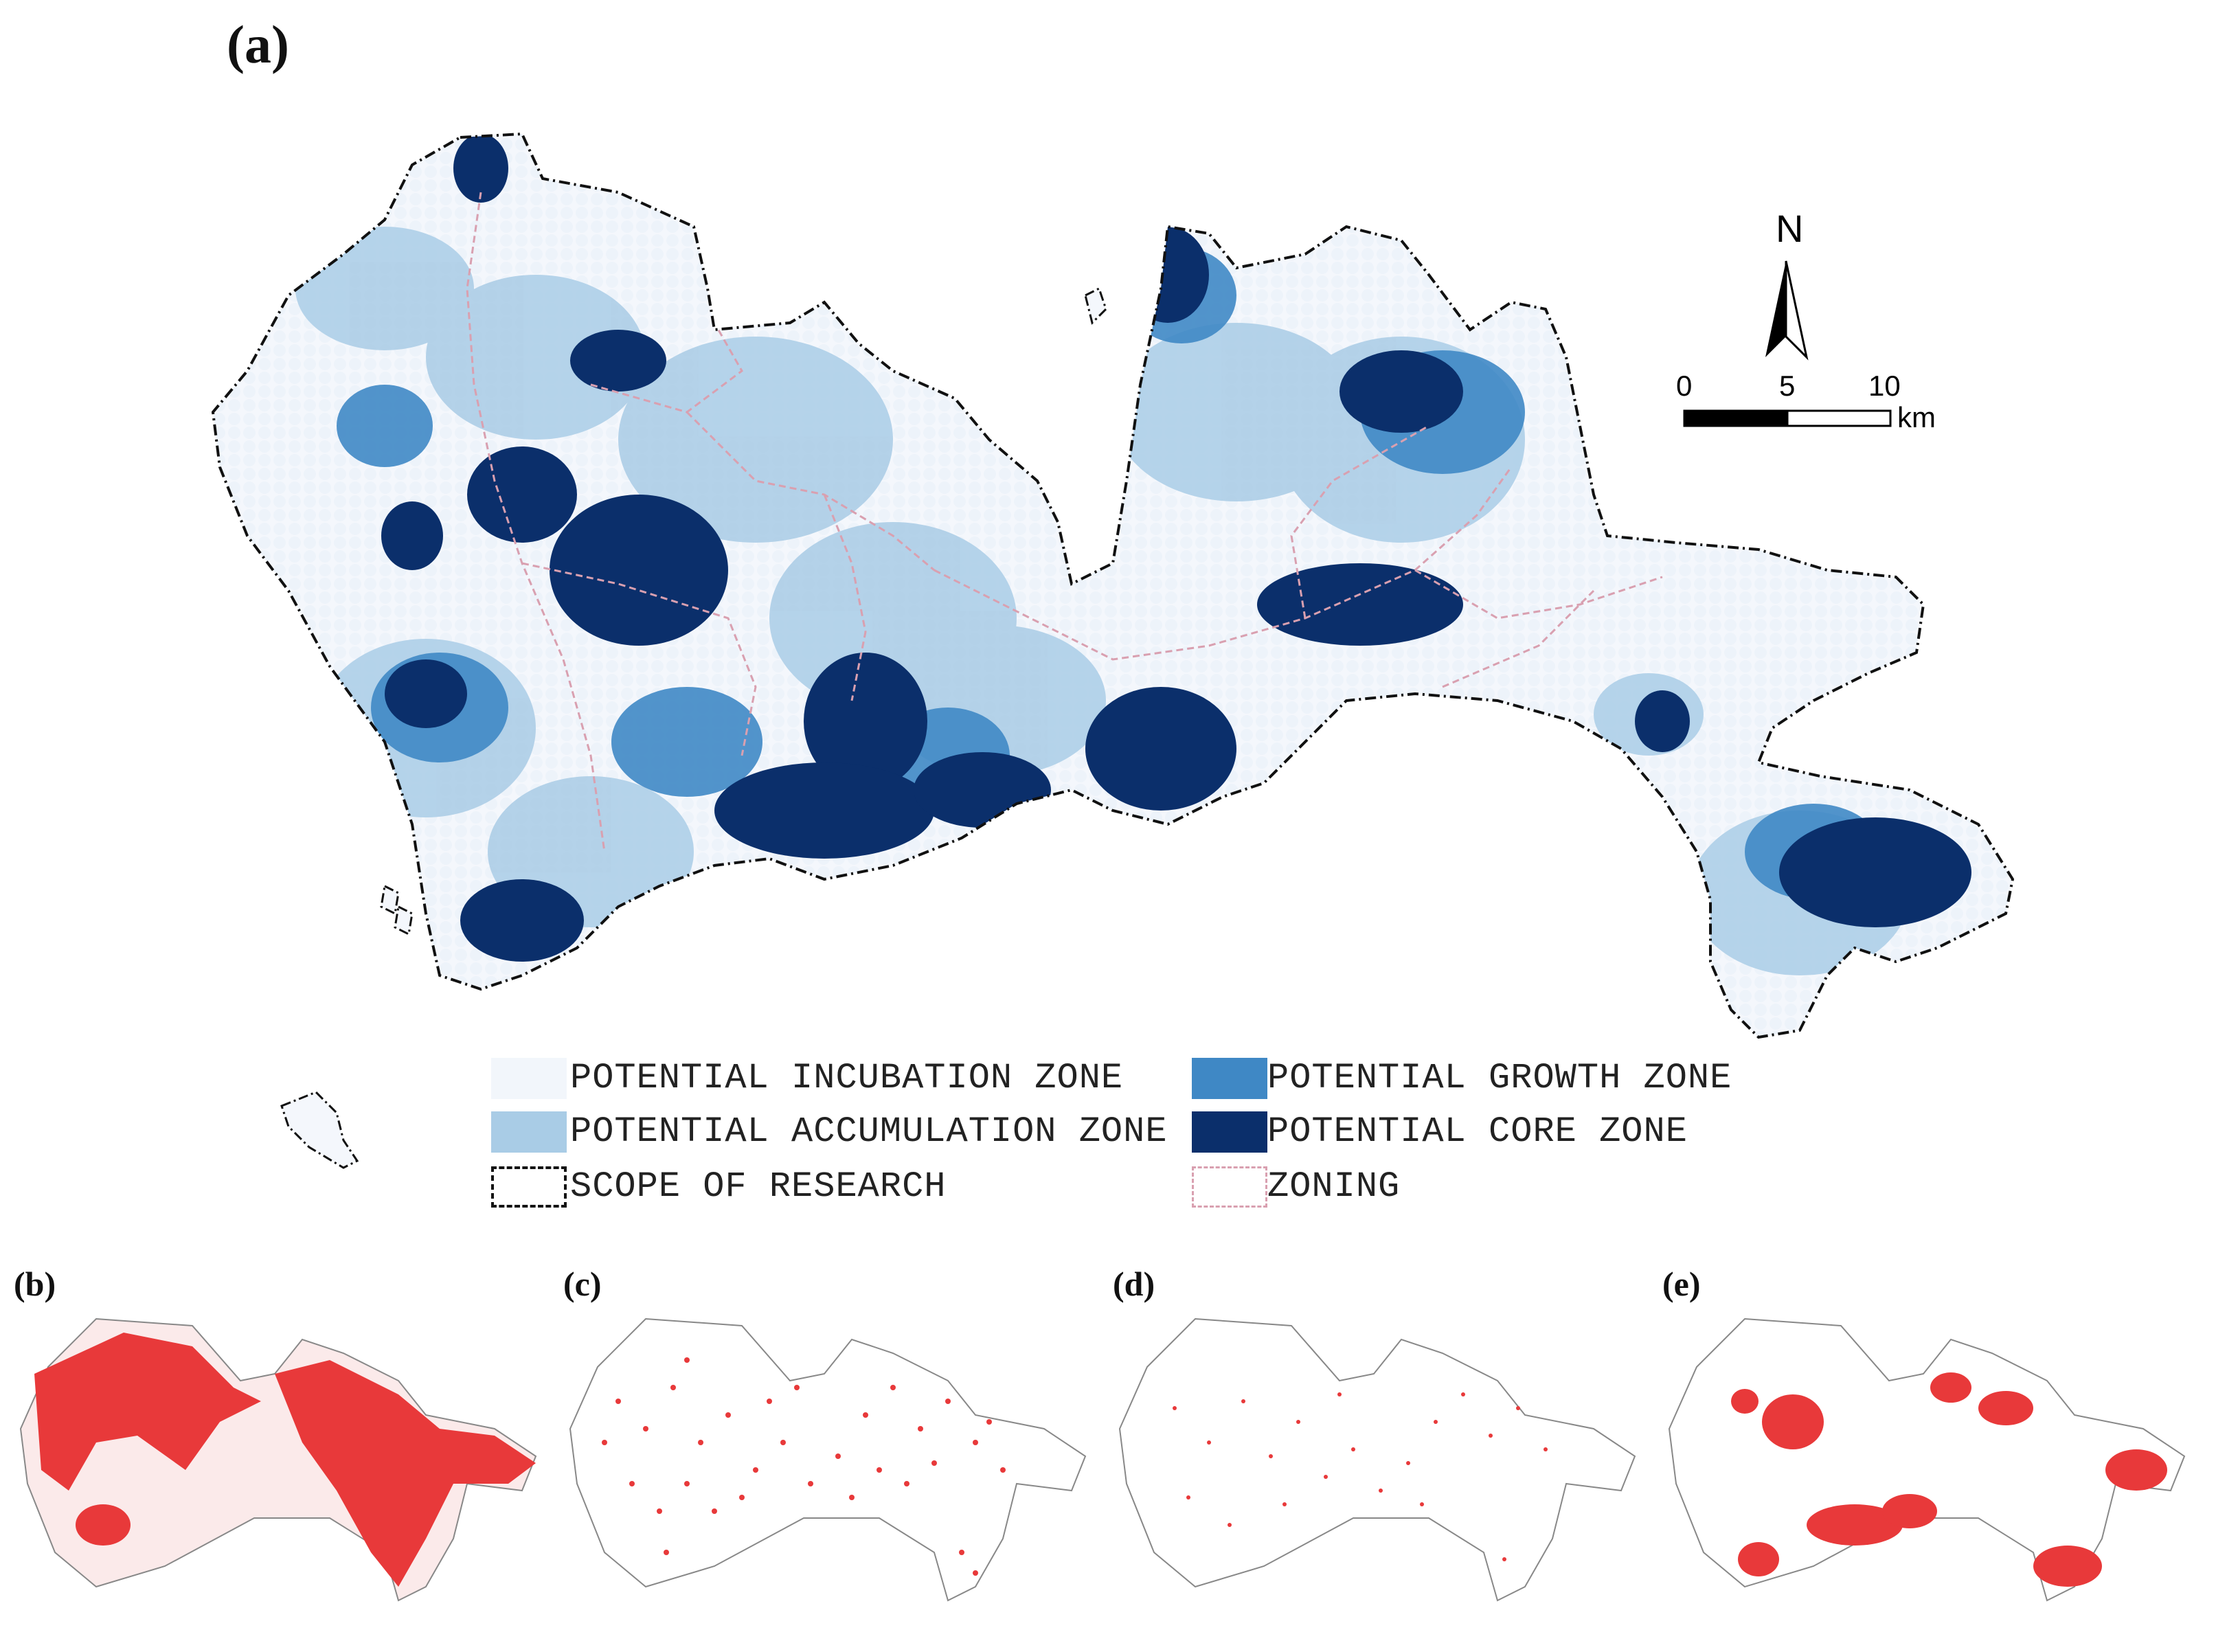 This screenshot has width=2216, height=1652. Describe the element at coordinates (1790, 228) in the screenshot. I see `north-label: N` at that location.